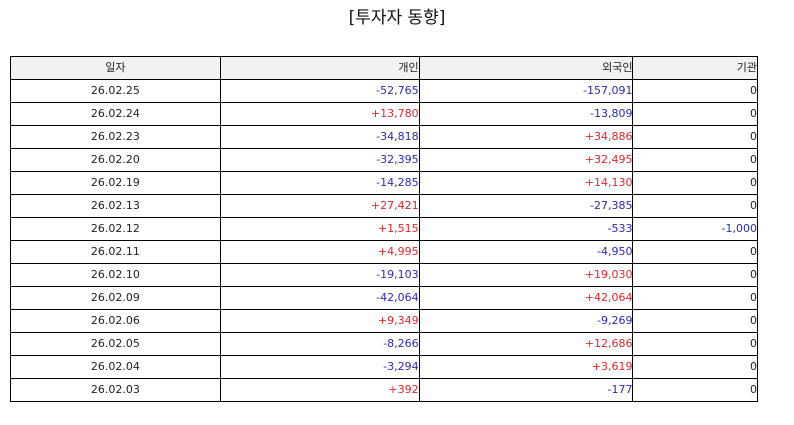 This screenshot has width=794, height=425. What do you see at coordinates (319, 183) in the screenshot?
I see `cell-individual: -14,285` at bounding box center [319, 183].